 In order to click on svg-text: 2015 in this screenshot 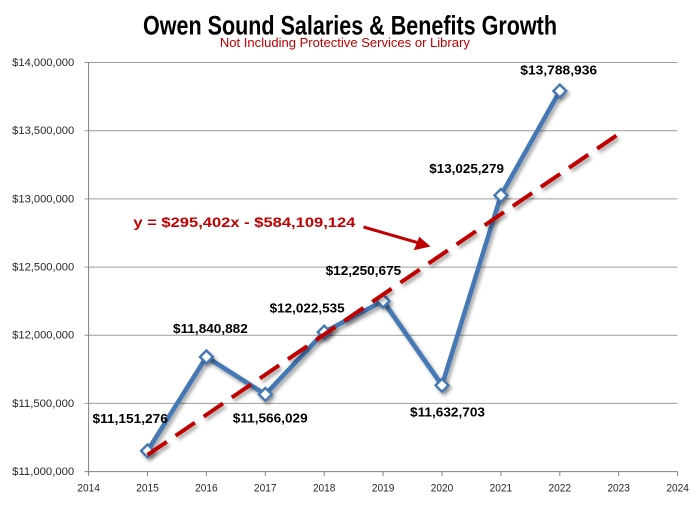, I will do `click(147, 488)`.